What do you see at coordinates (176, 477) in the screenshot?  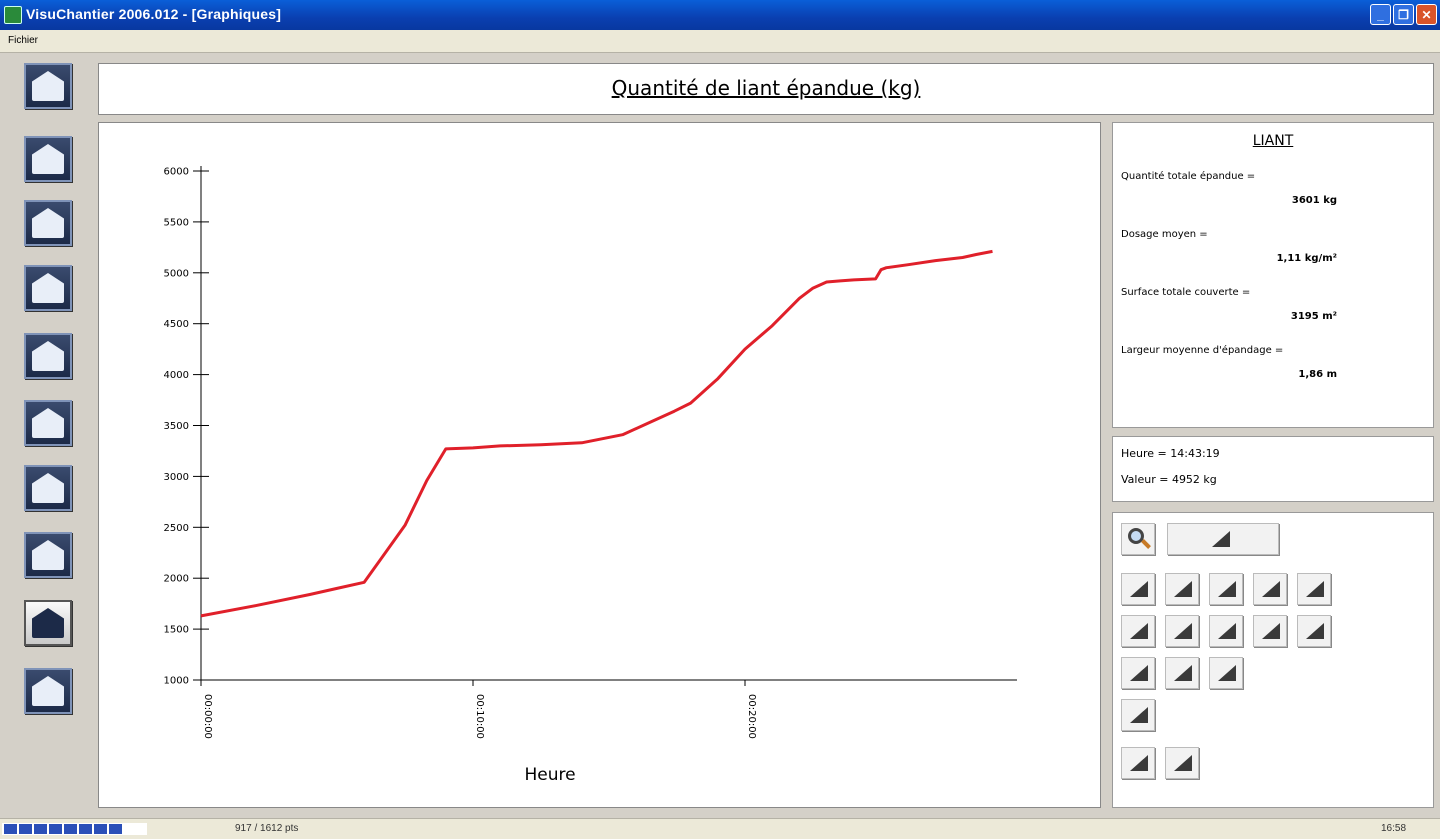 I see `y-tick-label: 3000` at bounding box center [176, 477].